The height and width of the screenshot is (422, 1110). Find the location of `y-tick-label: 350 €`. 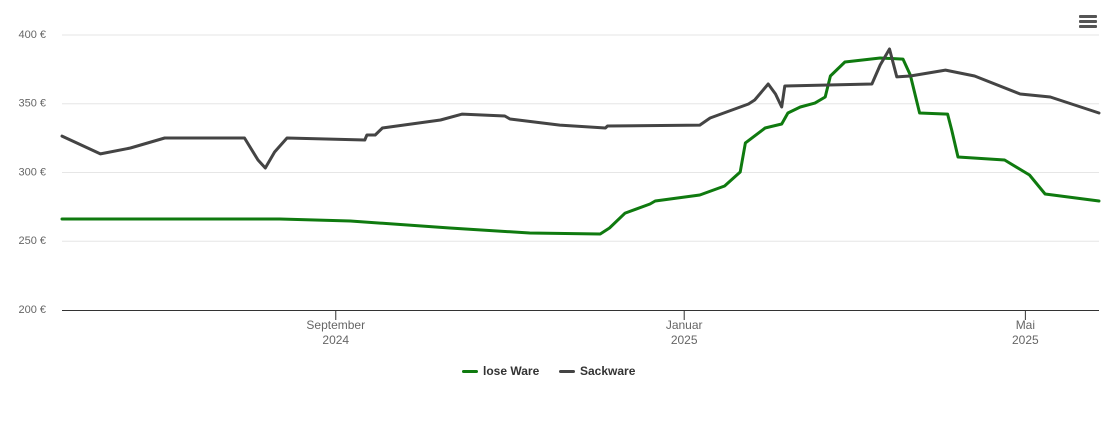

y-tick-label: 350 € is located at coordinates (32, 104).